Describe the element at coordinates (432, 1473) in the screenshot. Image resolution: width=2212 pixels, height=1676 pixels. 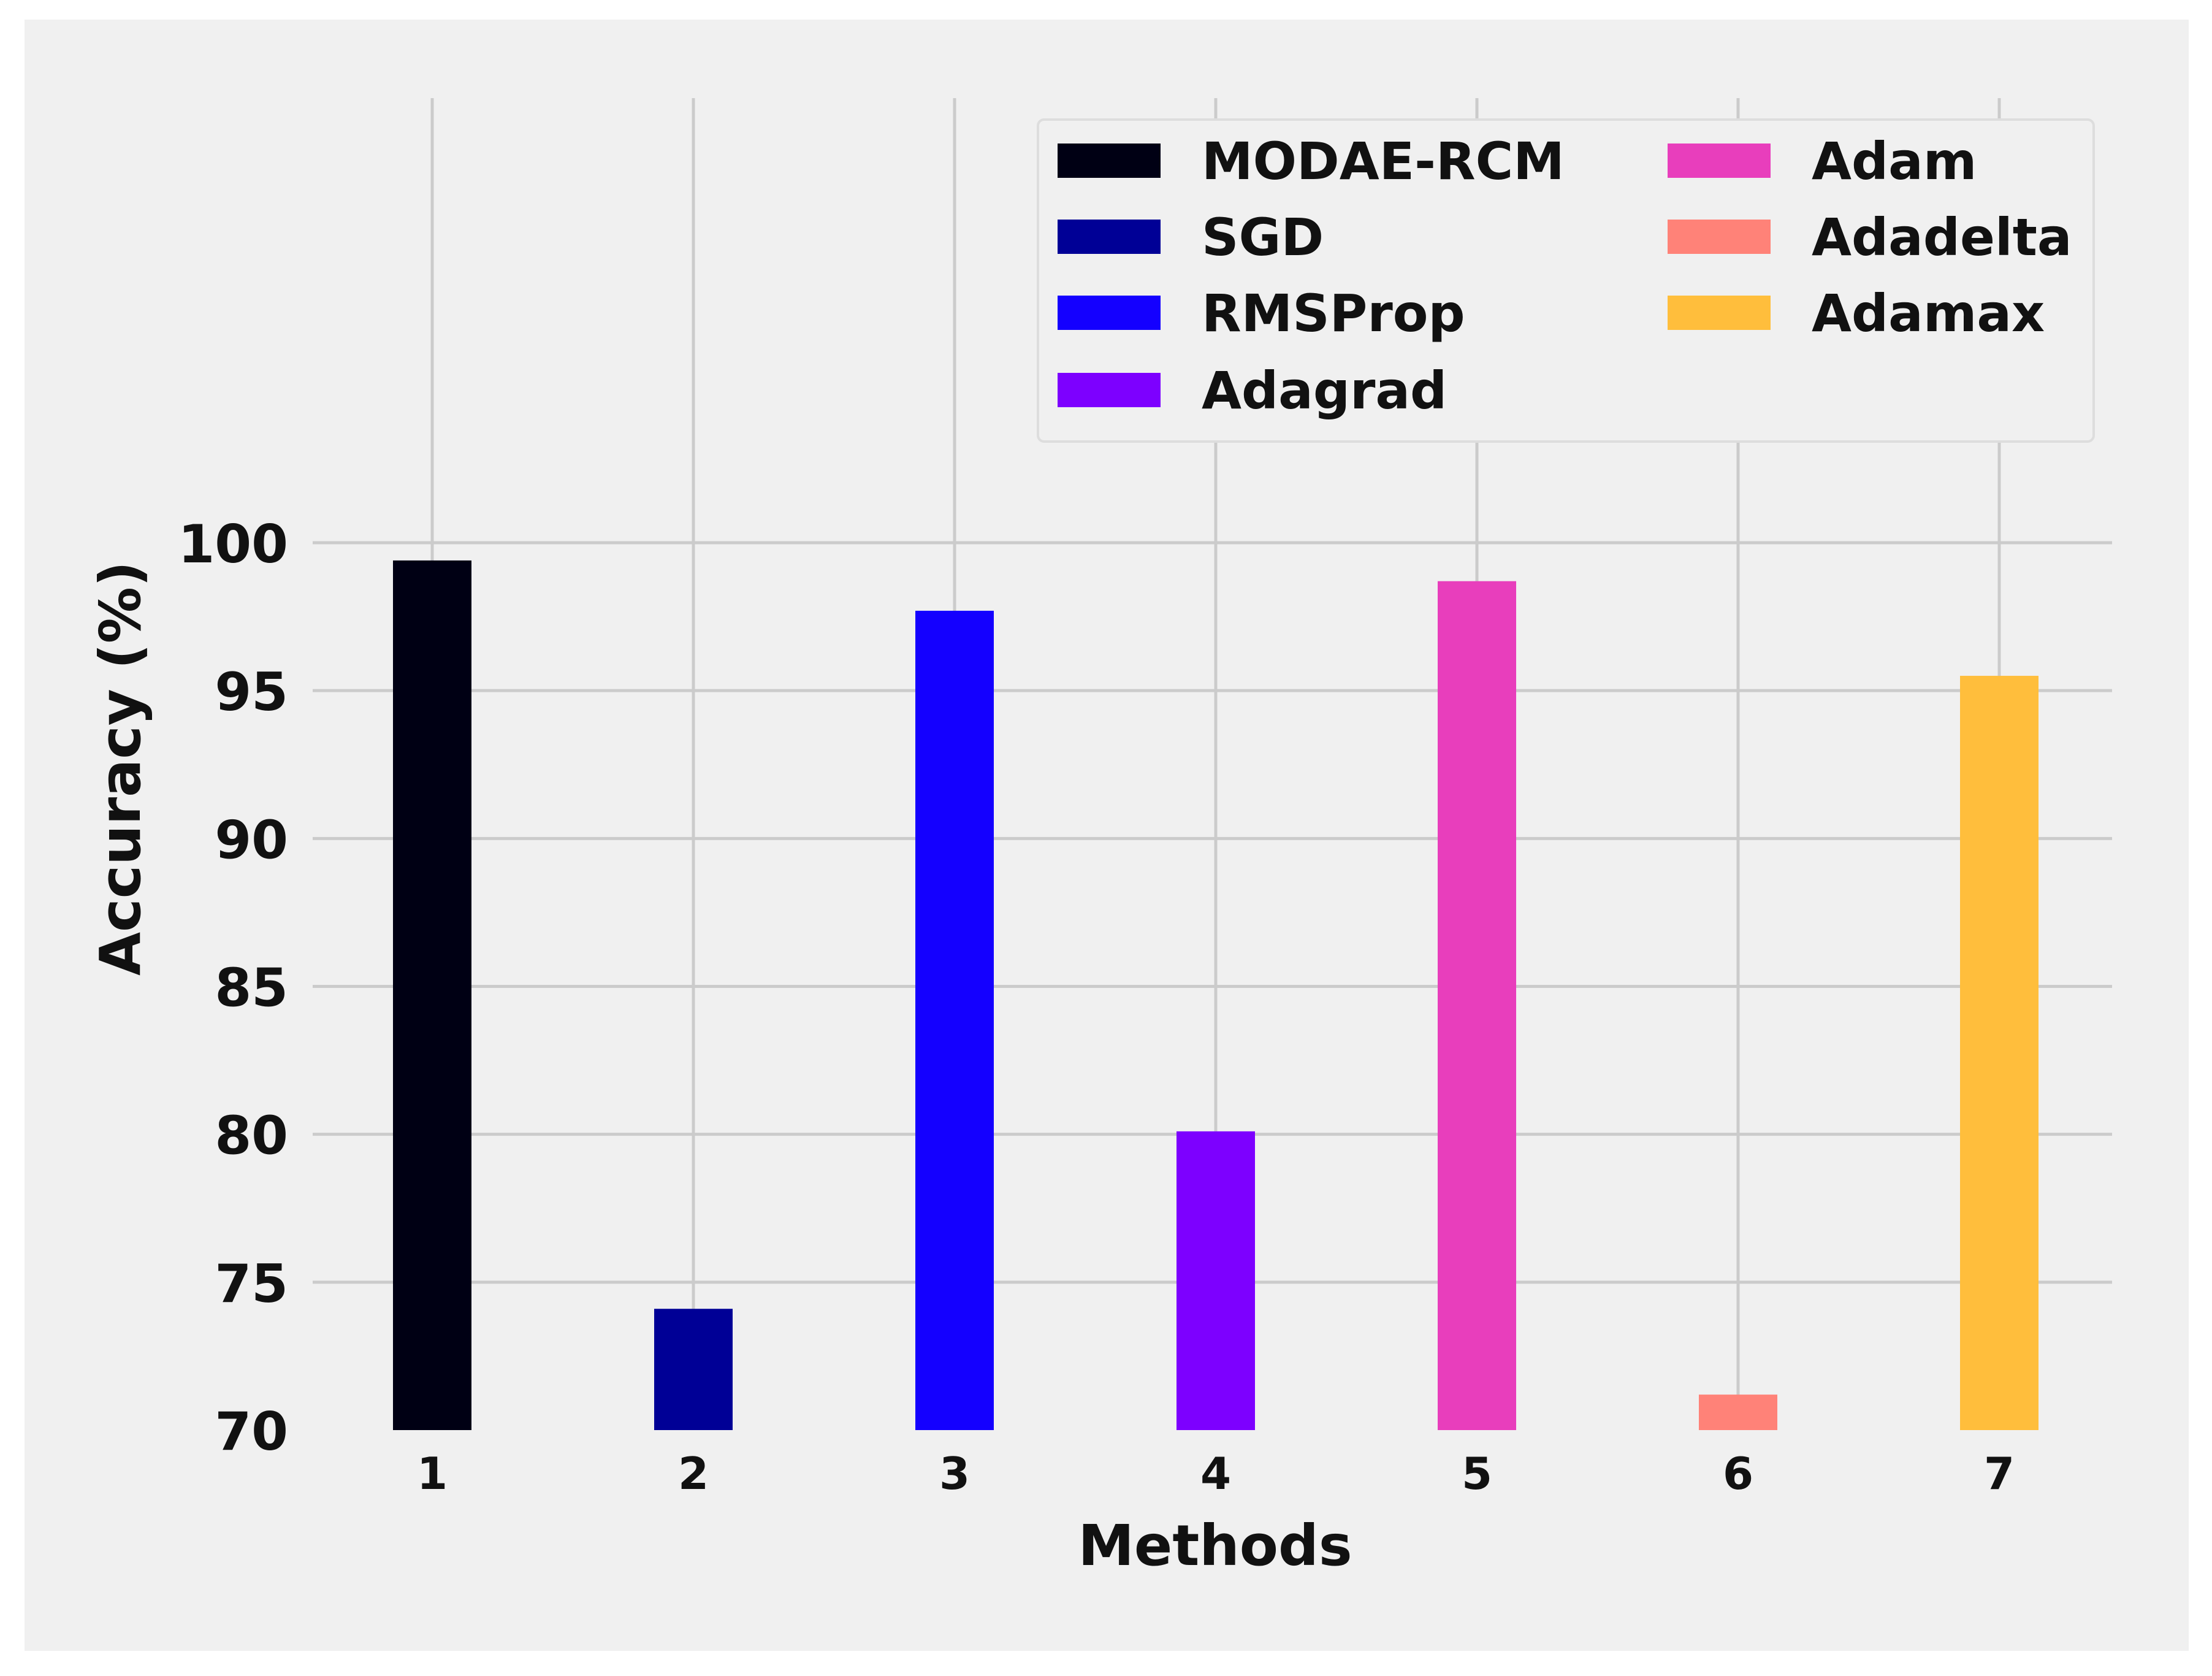
I see `x-tick-label: 1` at that location.